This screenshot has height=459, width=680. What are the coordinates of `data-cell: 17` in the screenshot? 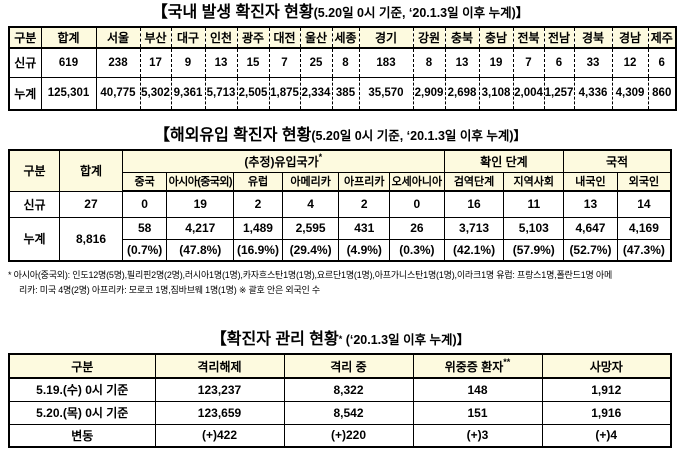 It's located at (155, 62).